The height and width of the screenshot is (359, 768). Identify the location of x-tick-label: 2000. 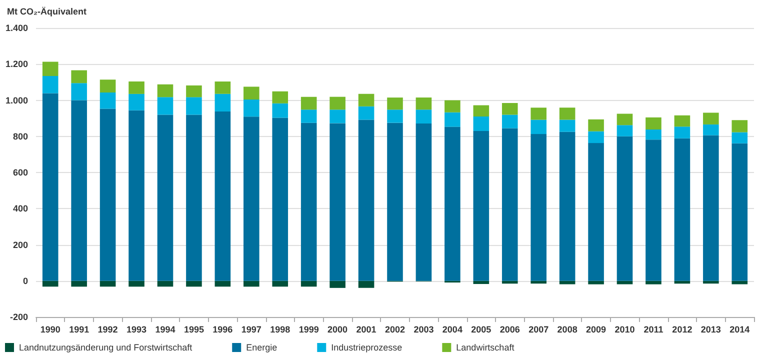
(338, 329).